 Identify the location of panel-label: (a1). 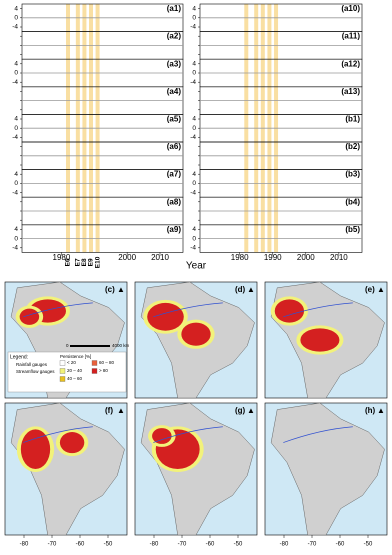
(174, 8).